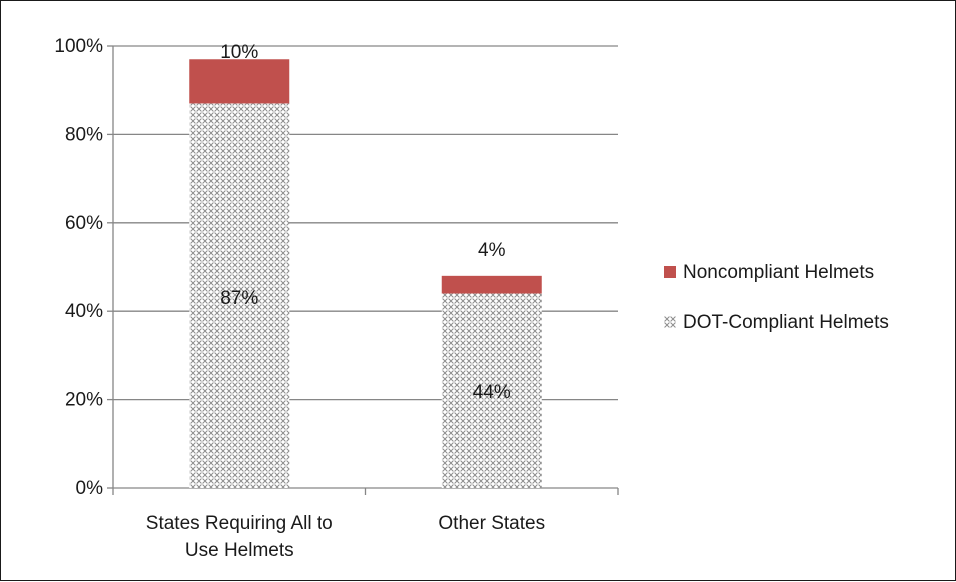 The width and height of the screenshot is (956, 582). Describe the element at coordinates (670, 272) in the screenshot. I see `legend-swatch-noncompliant` at that location.